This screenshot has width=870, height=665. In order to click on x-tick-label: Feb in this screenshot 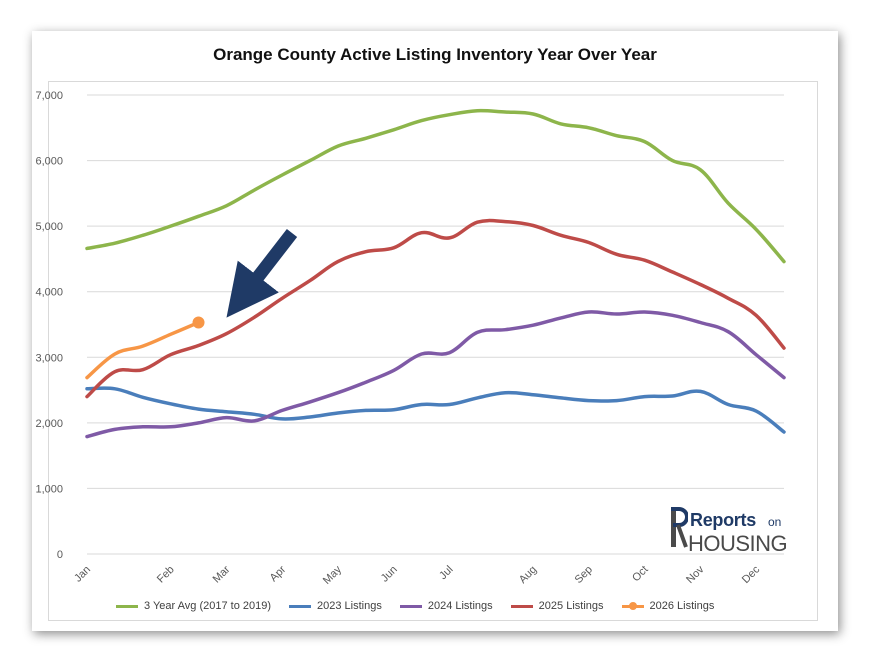, I will do `click(166, 575)`.